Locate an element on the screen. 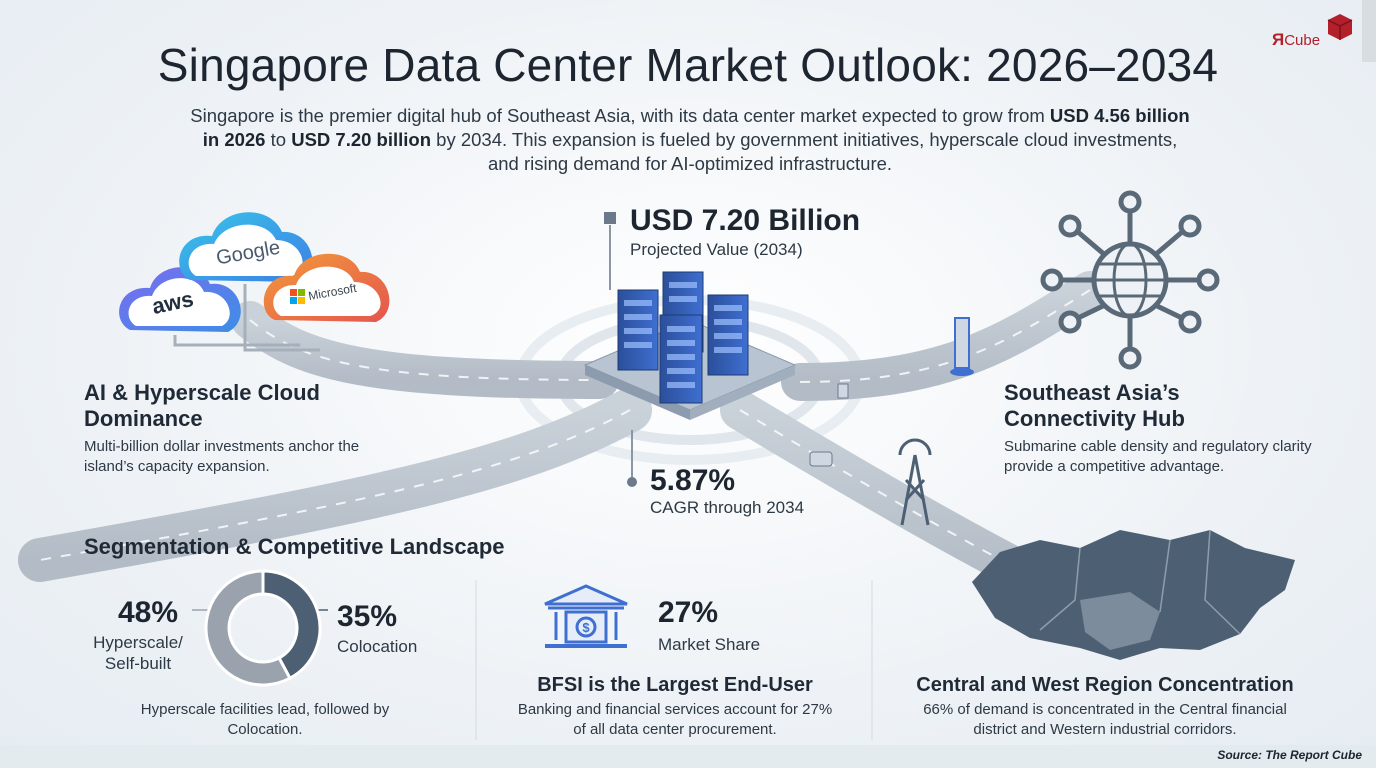 The height and width of the screenshot is (768, 1376). cagr-pin is located at coordinates (632, 458).